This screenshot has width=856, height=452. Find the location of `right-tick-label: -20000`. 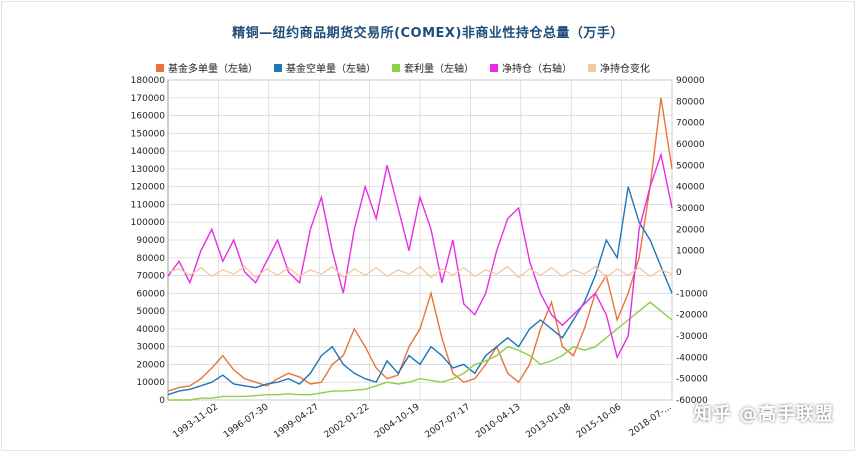

right-tick-label: -20000 is located at coordinates (692, 316).